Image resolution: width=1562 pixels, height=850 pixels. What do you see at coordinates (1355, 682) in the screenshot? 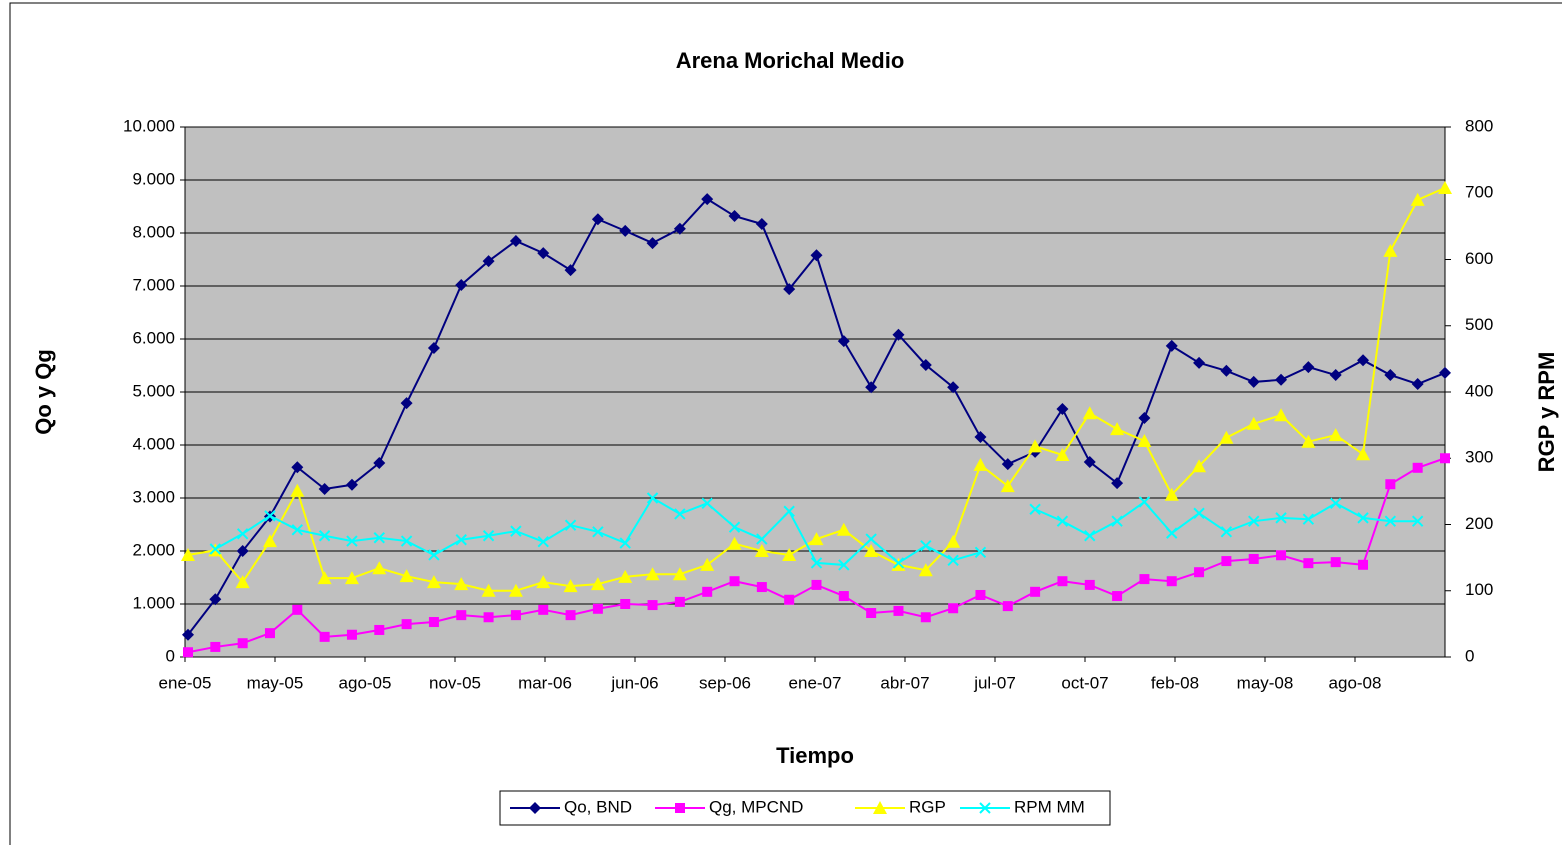
I see `x-tick-label: ago-08` at bounding box center [1355, 682].